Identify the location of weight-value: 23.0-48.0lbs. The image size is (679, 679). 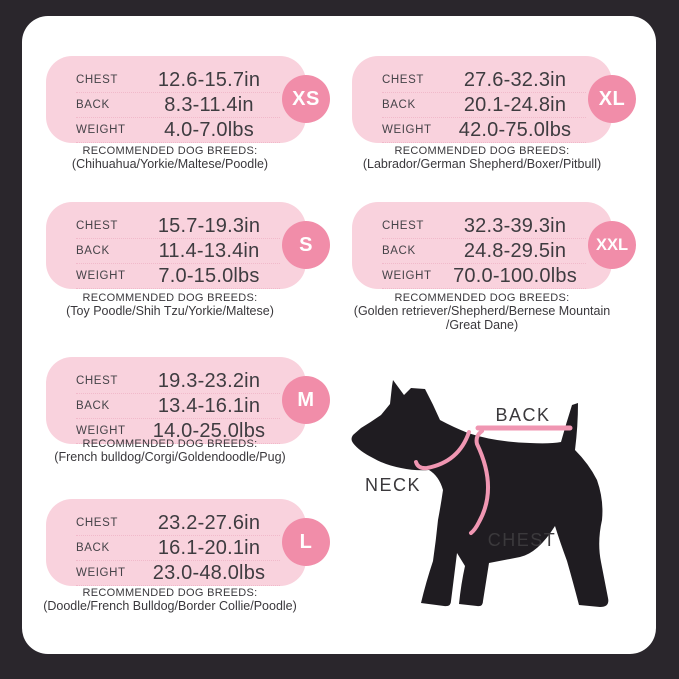
(209, 572).